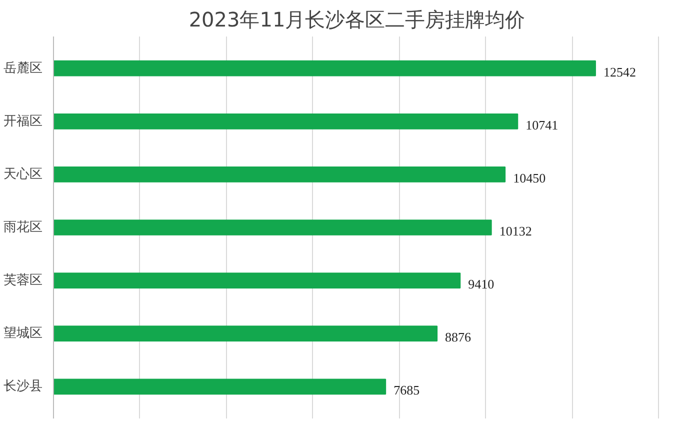 This screenshot has height=423, width=680. What do you see at coordinates (23, 227) in the screenshot?
I see `y-tick-label: 雨花区` at bounding box center [23, 227].